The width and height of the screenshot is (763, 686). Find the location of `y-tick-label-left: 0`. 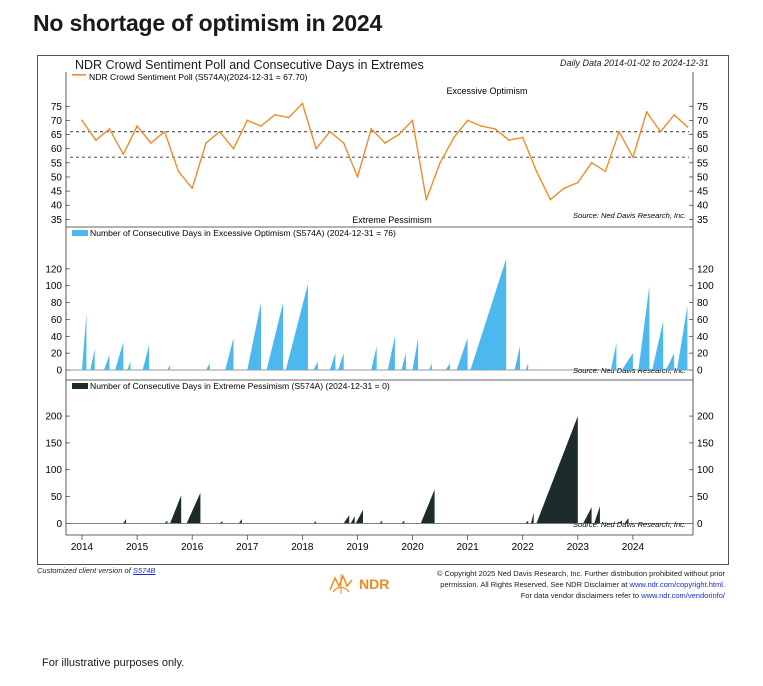

y-tick-label-left: 0 is located at coordinates (59, 371).